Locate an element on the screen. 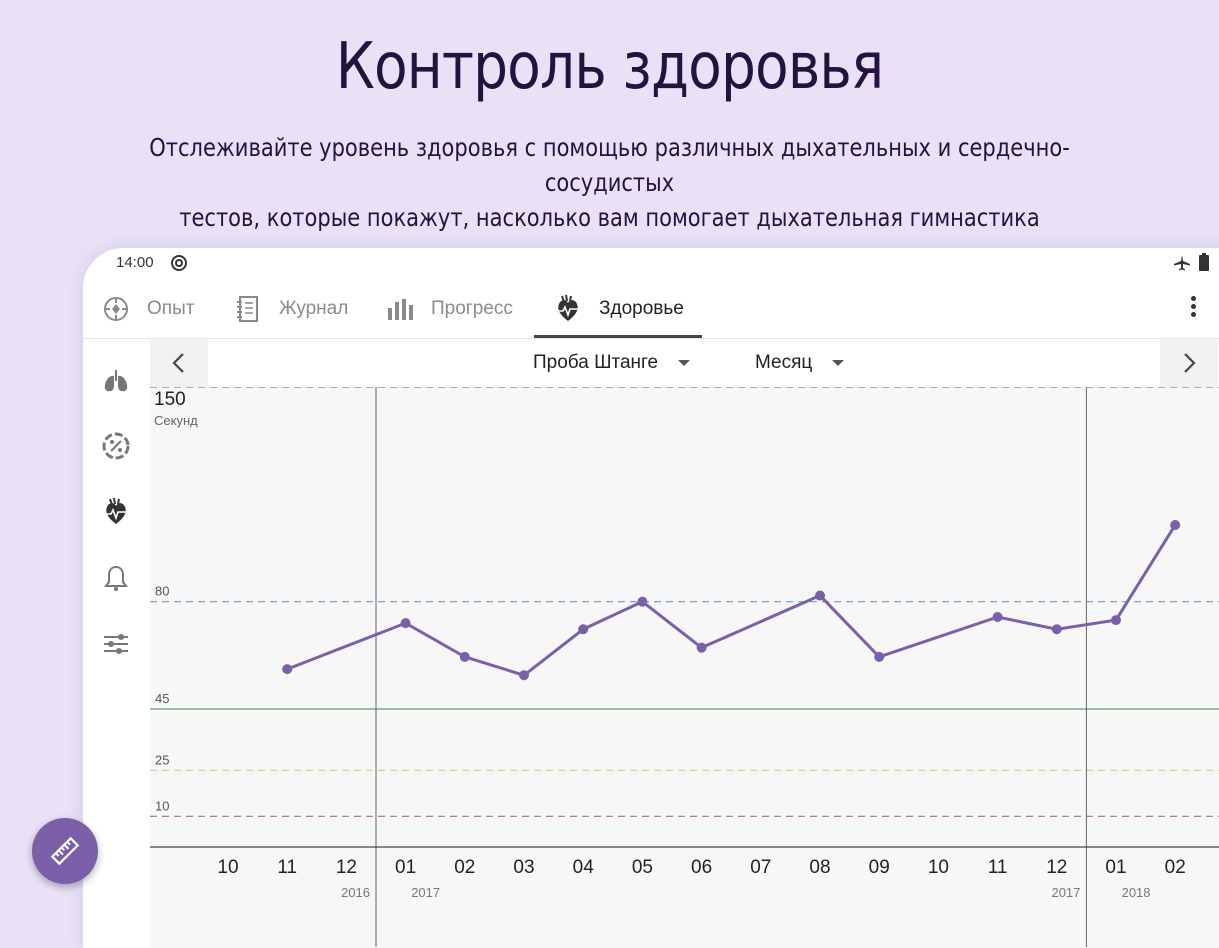 The image size is (1219, 948). ruler-icon is located at coordinates (65, 851).